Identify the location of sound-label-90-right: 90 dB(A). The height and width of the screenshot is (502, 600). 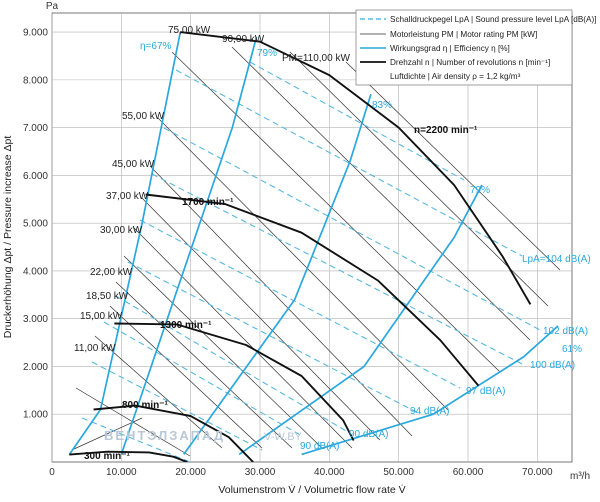
(368, 434).